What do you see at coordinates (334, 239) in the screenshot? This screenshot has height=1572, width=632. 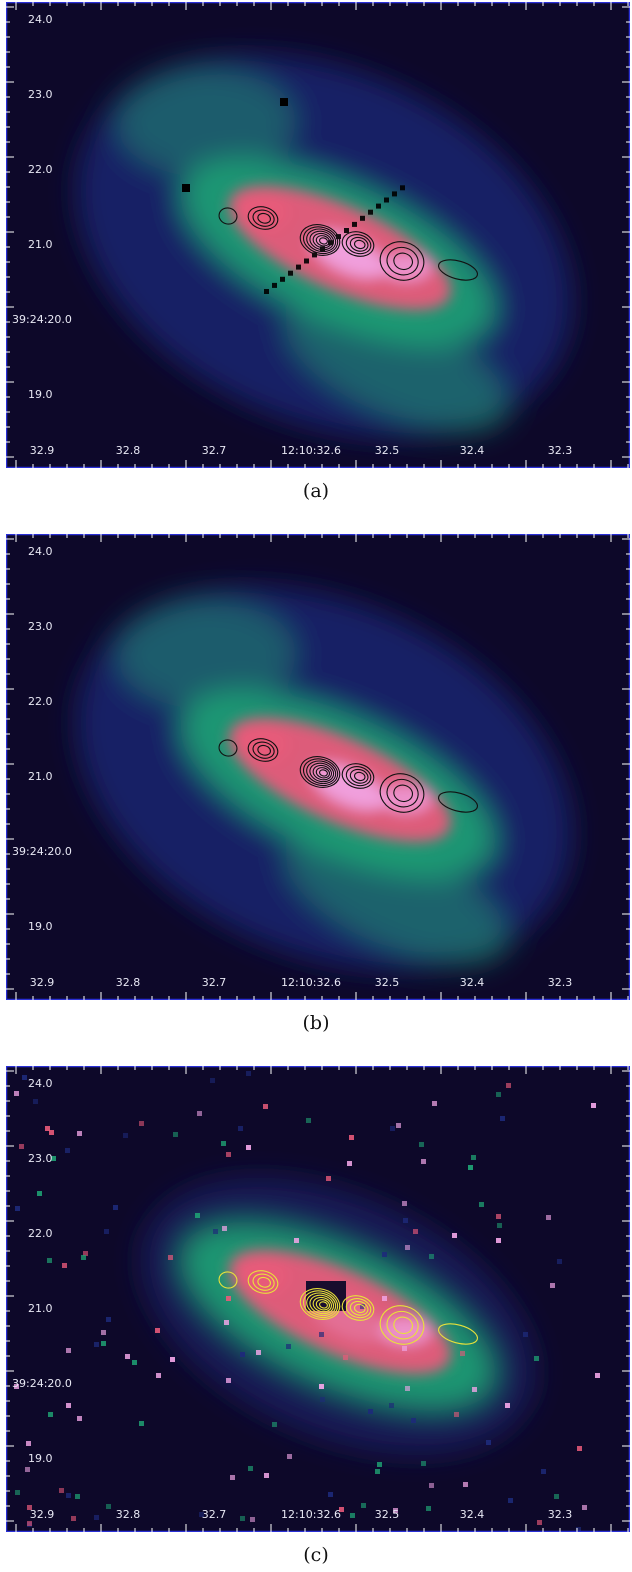 I see `diffraction-spike` at bounding box center [334, 239].